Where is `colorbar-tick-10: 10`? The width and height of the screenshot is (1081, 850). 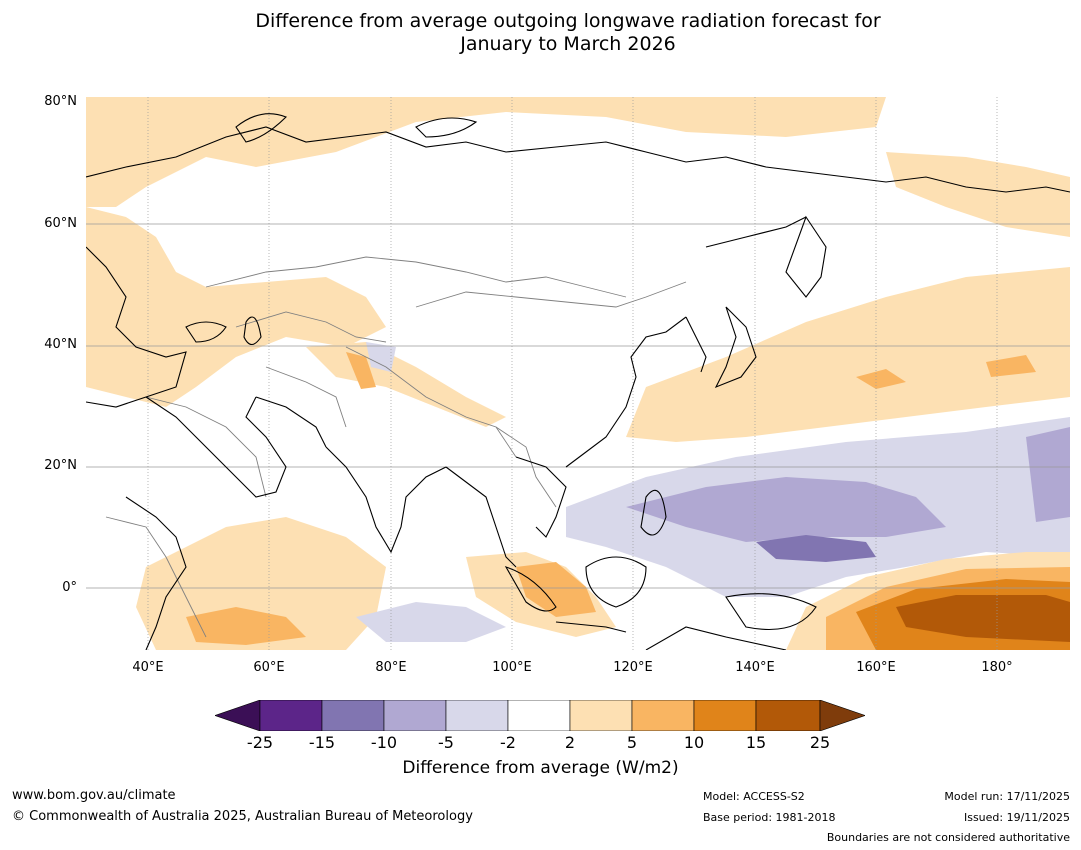
colorbar-tick-10: 10 is located at coordinates (694, 742).